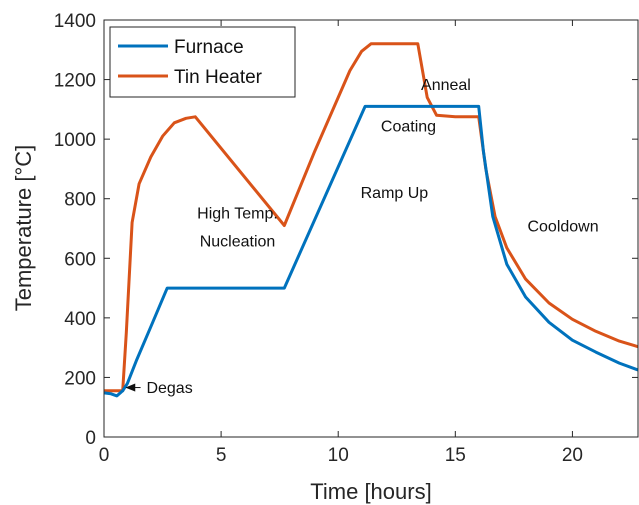  Describe the element at coordinates (408, 127) in the screenshot. I see `annotation-coating: Coating` at that location.